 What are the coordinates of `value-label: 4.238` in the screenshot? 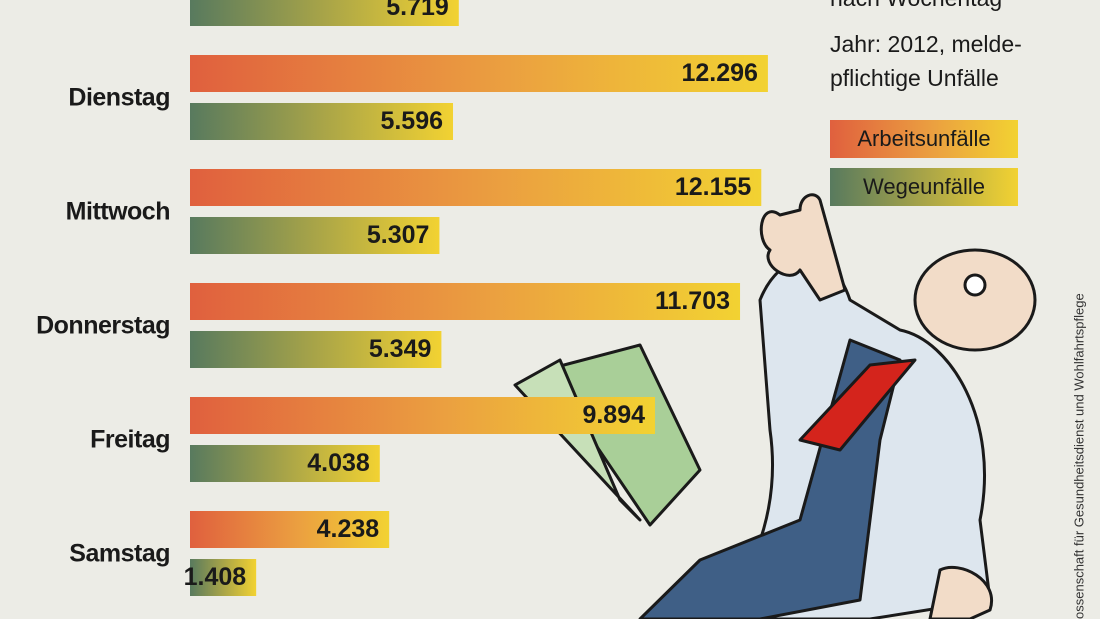 It's located at (348, 529).